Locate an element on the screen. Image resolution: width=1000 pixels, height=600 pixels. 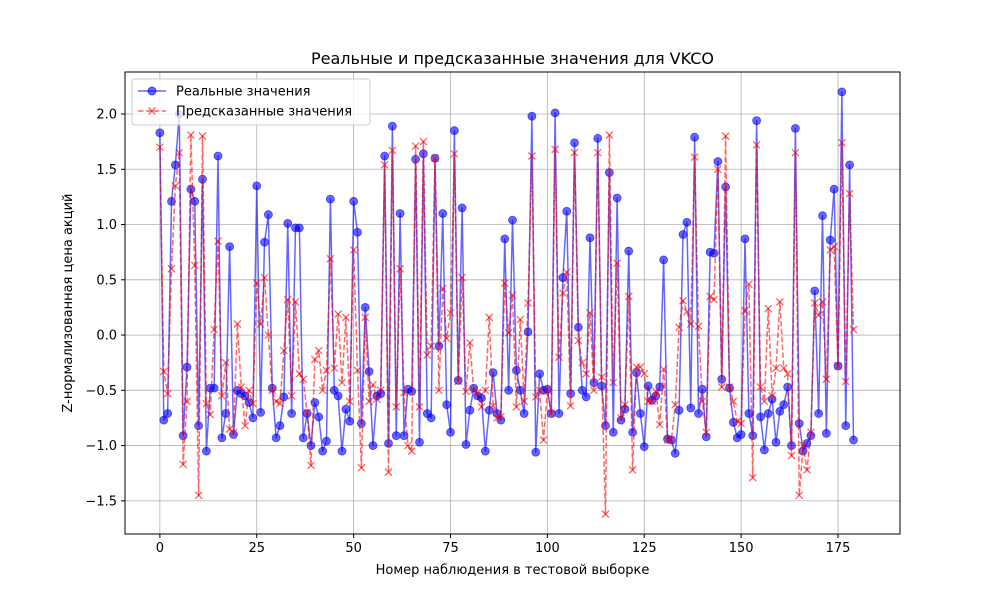
x-tick-label: 150 is located at coordinates (741, 548).